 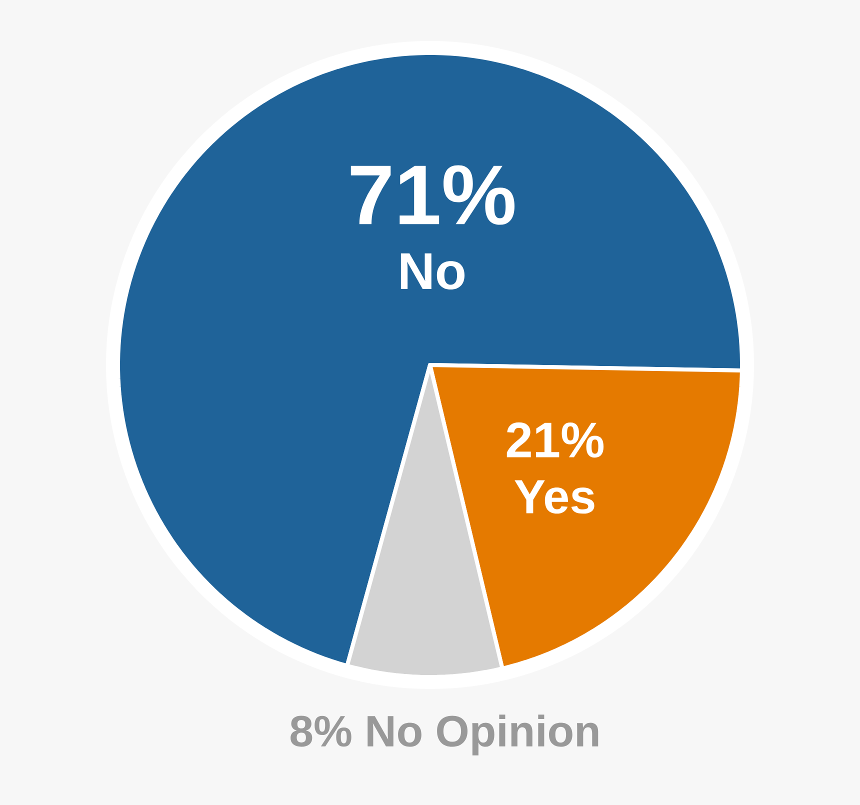 What do you see at coordinates (432, 195) in the screenshot?
I see `data-label: 71%` at bounding box center [432, 195].